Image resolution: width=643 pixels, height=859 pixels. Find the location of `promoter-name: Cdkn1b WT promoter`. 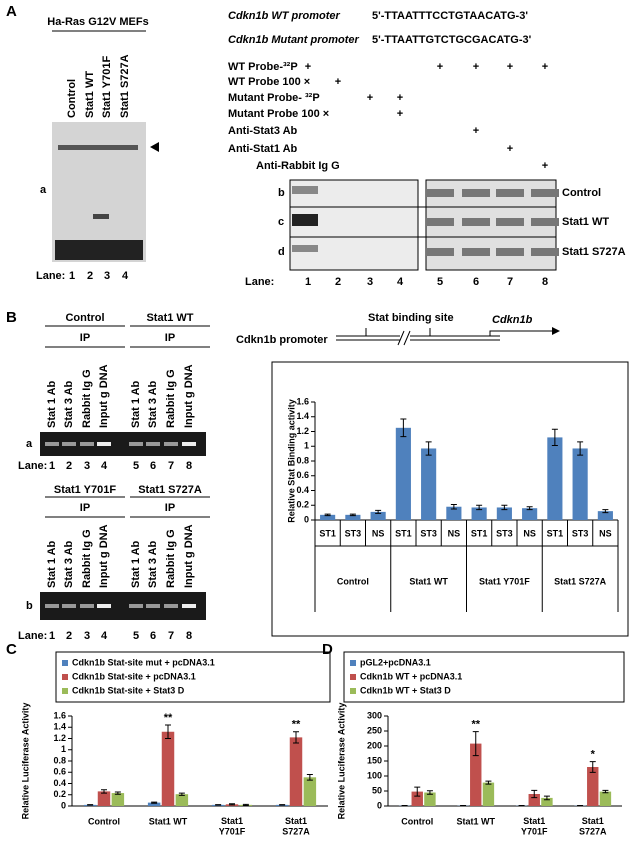

promoter-name: Cdkn1b WT promoter is located at coordinates (284, 16).